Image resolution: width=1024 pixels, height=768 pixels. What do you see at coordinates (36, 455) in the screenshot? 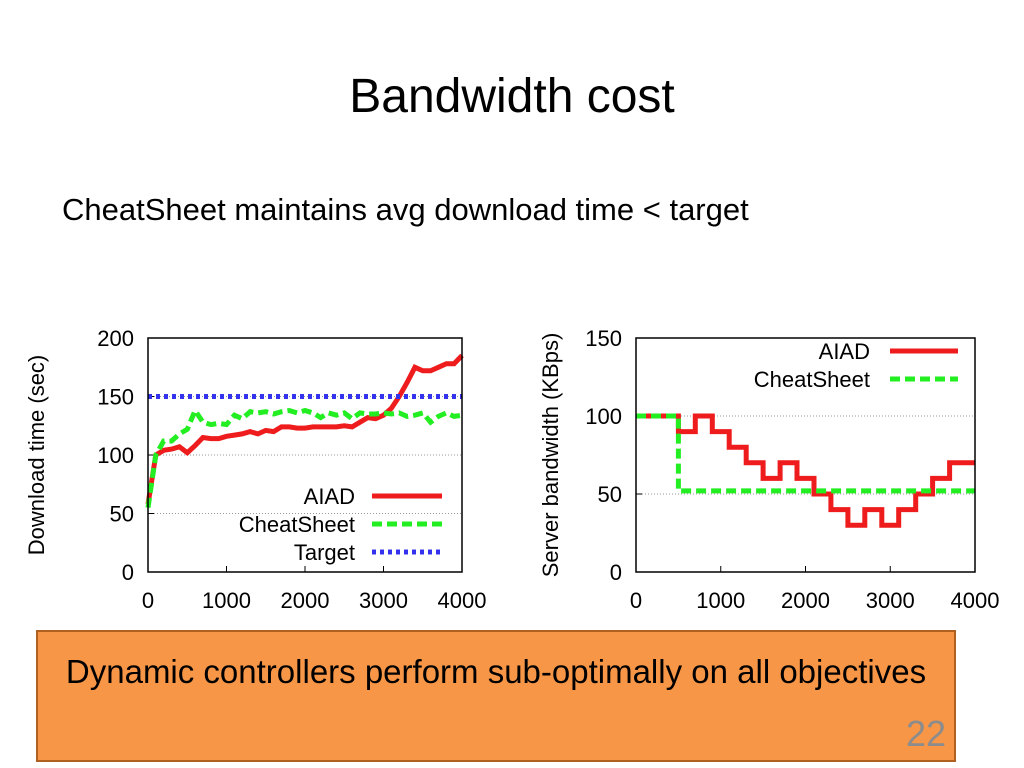
I see `y-axis-title: Download time (sec)` at bounding box center [36, 455].